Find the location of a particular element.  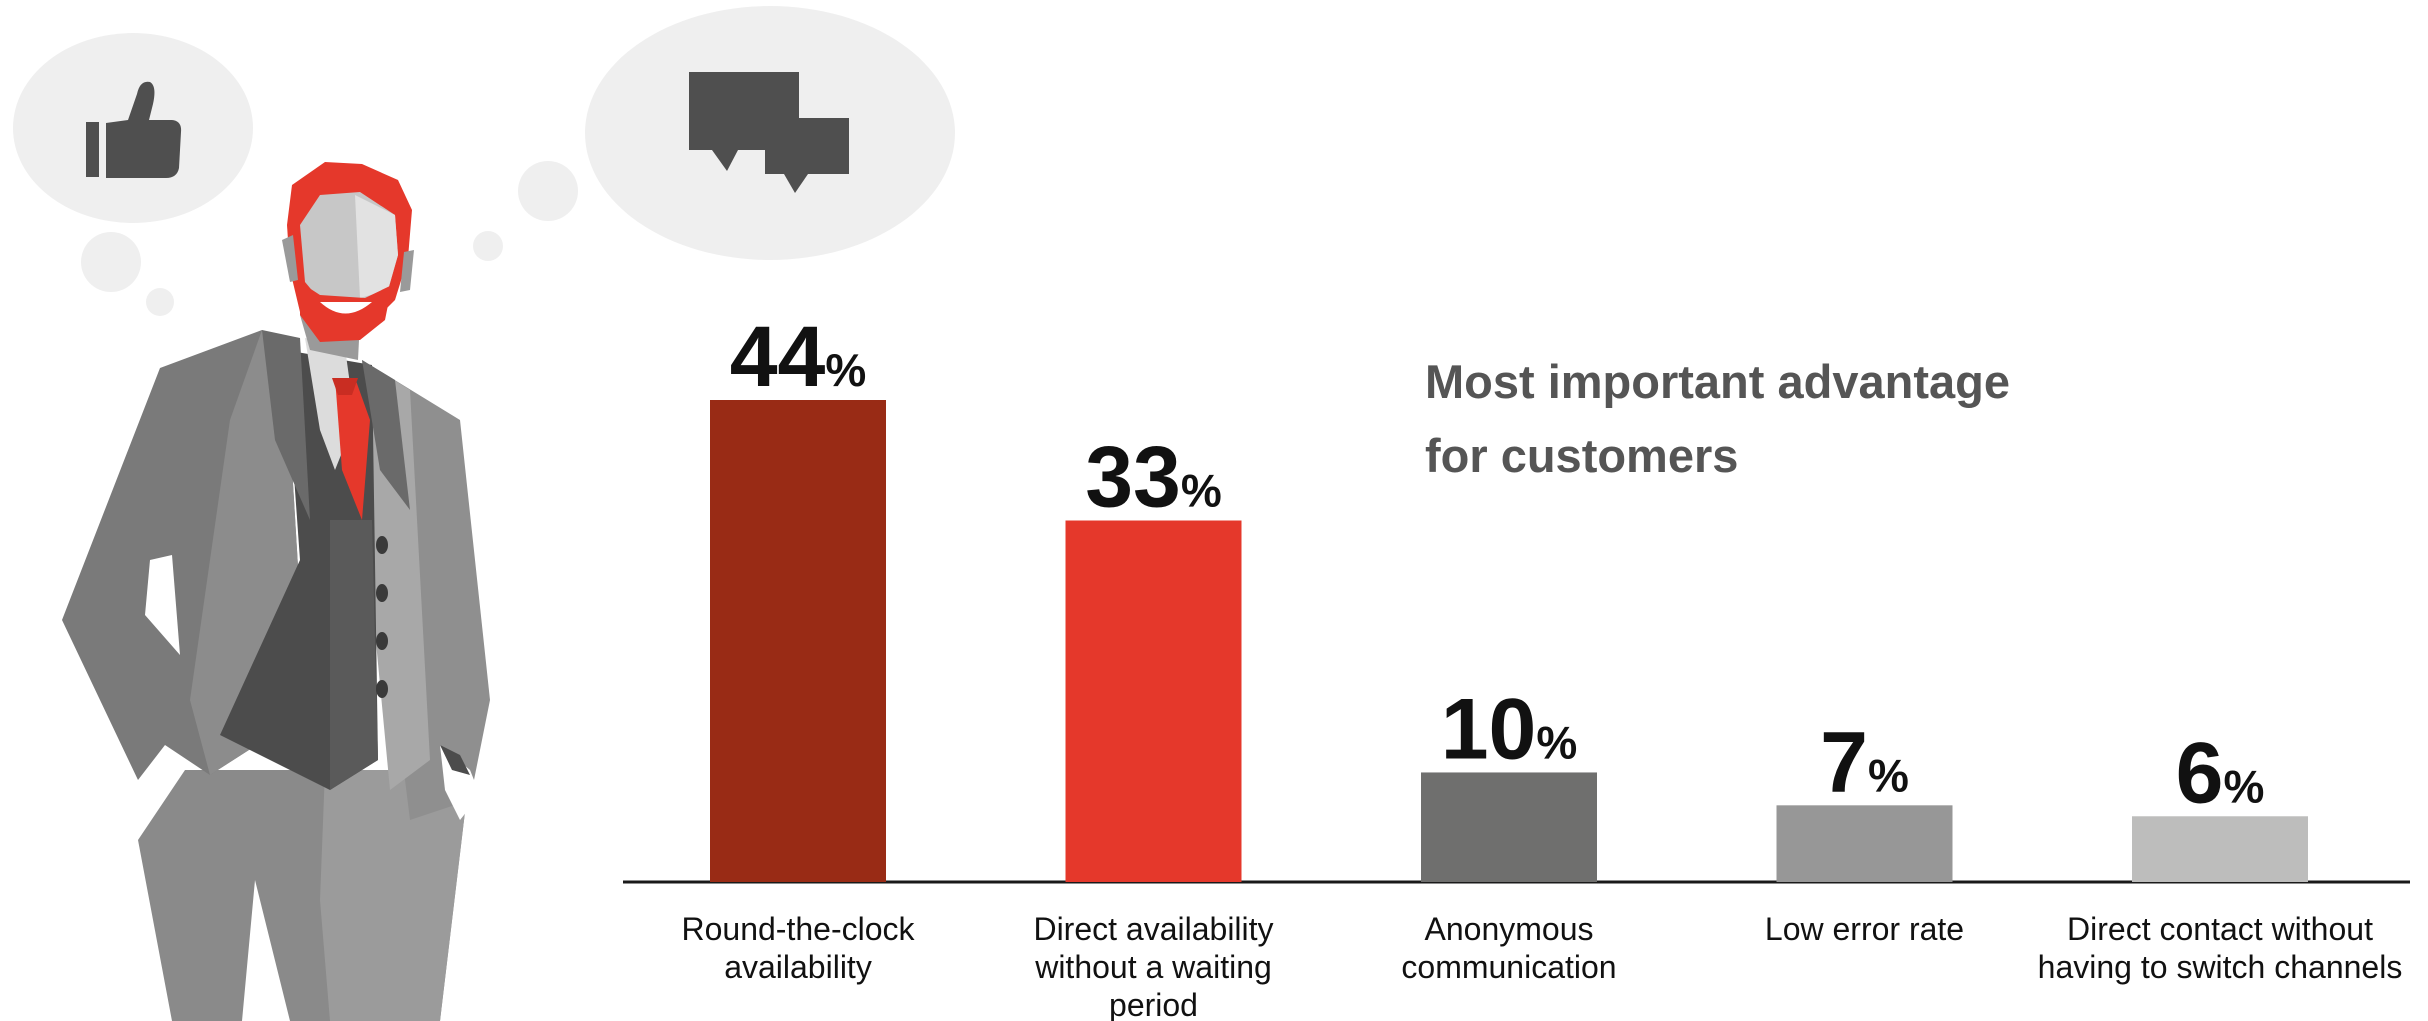

value-label-1: 44% is located at coordinates (798, 357).